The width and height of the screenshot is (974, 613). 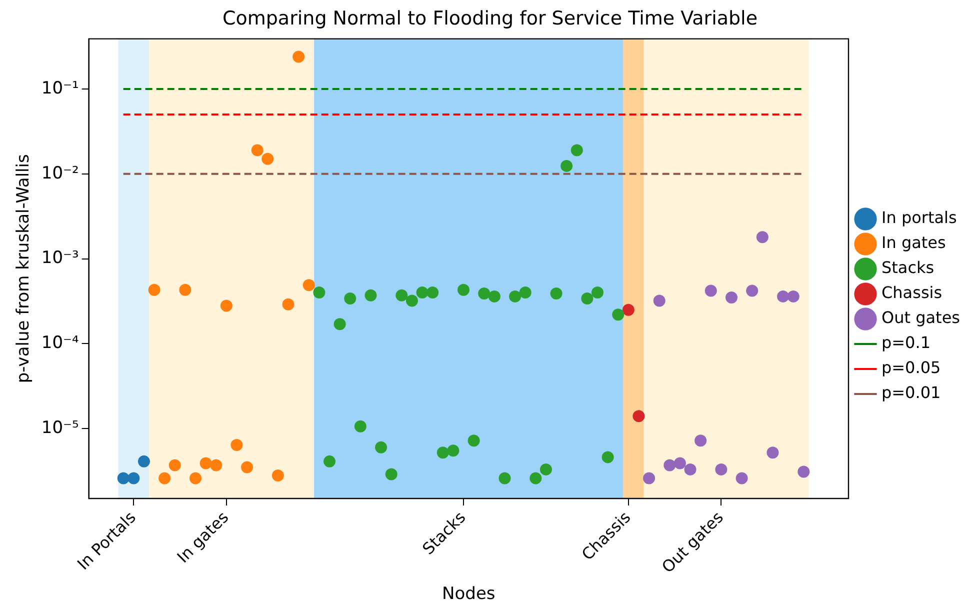 What do you see at coordinates (60, 258) in the screenshot?
I see `y-tick-label: 10⁻³` at bounding box center [60, 258].